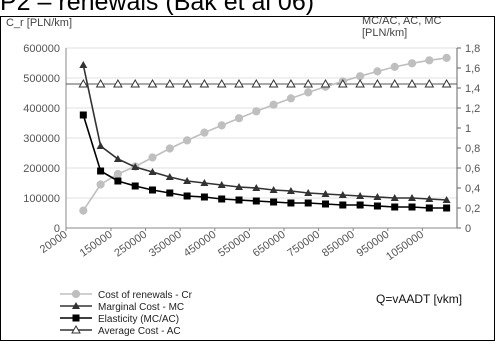 The height and width of the screenshot is (341, 496). I want to click on y-right-tick-label: 1,4, so click(472, 89).